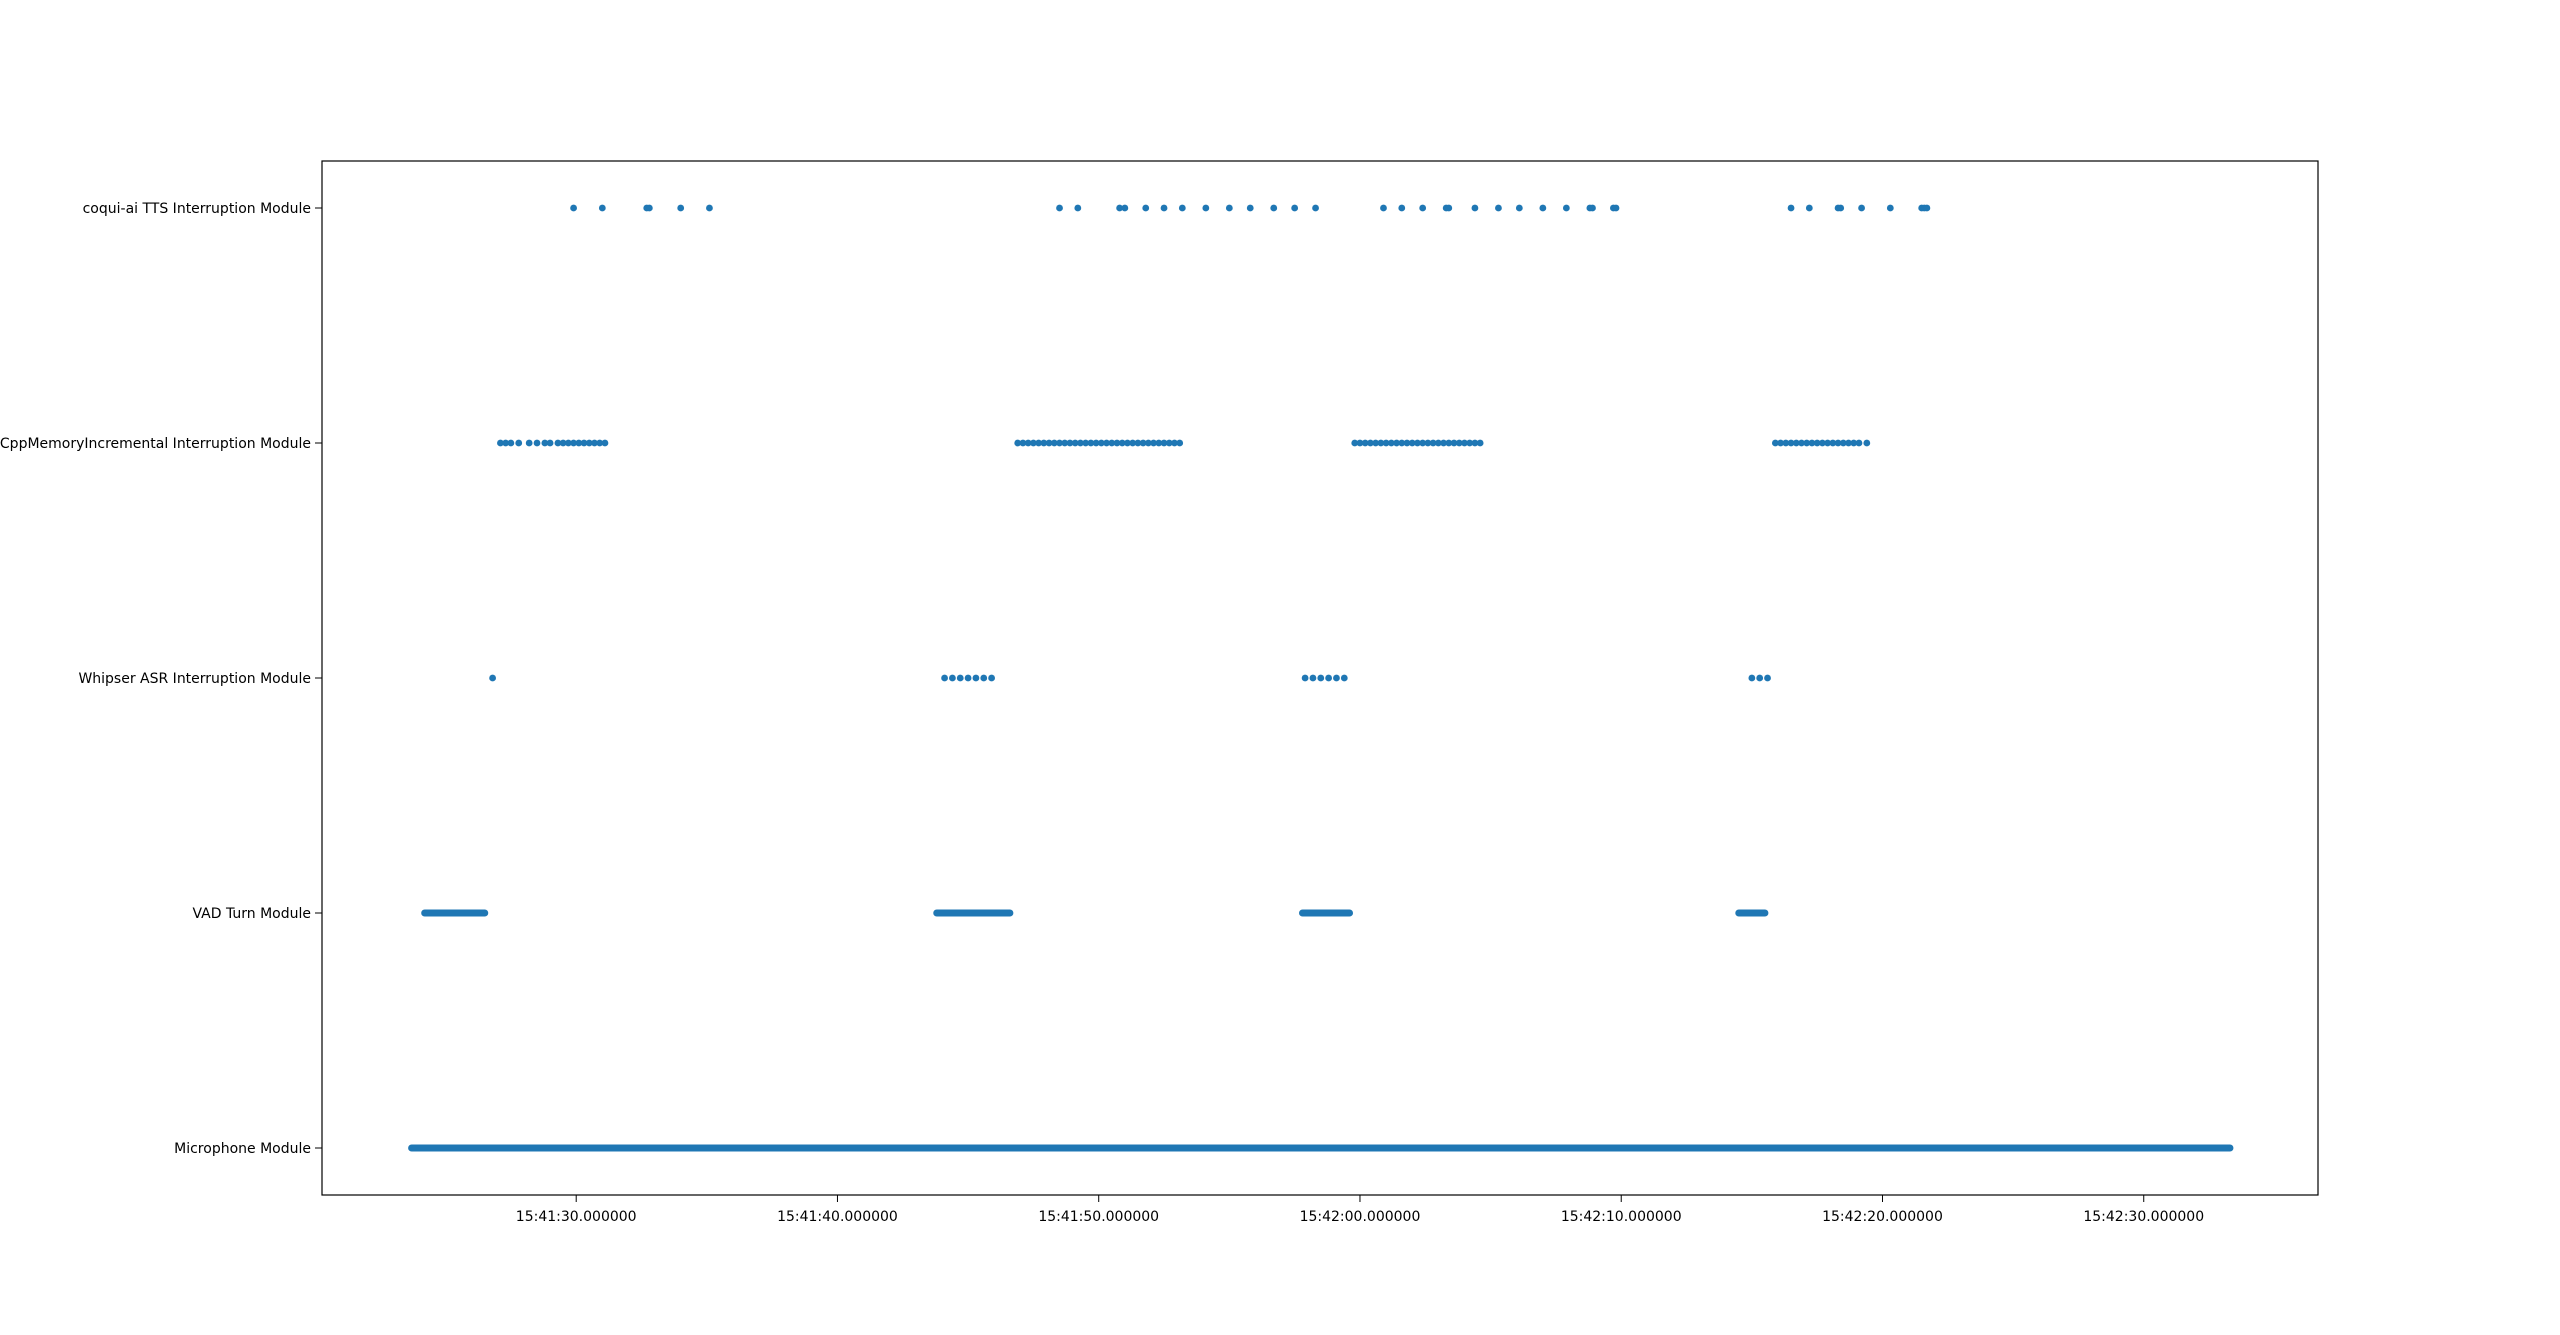  What do you see at coordinates (242, 1149) in the screenshot?
I see `y-tick-label: Microphone Module` at bounding box center [242, 1149].